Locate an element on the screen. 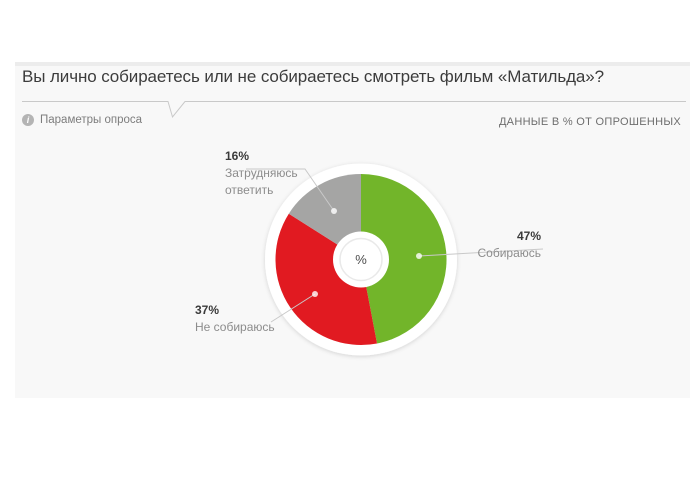  donut-center-percent-sign: % is located at coordinates (361, 259).